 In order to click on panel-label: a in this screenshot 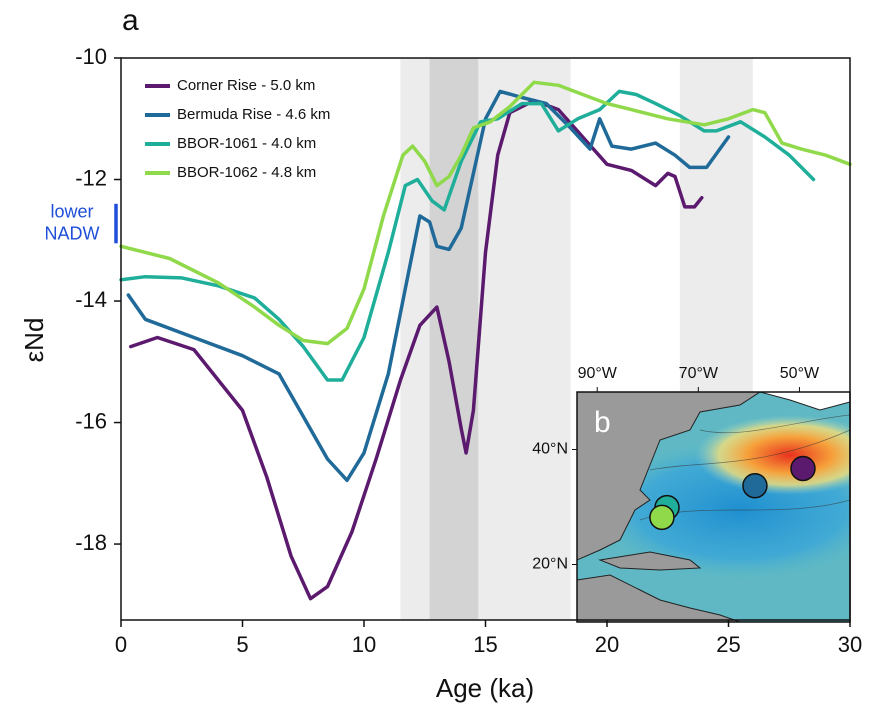, I will do `click(130, 20)`.